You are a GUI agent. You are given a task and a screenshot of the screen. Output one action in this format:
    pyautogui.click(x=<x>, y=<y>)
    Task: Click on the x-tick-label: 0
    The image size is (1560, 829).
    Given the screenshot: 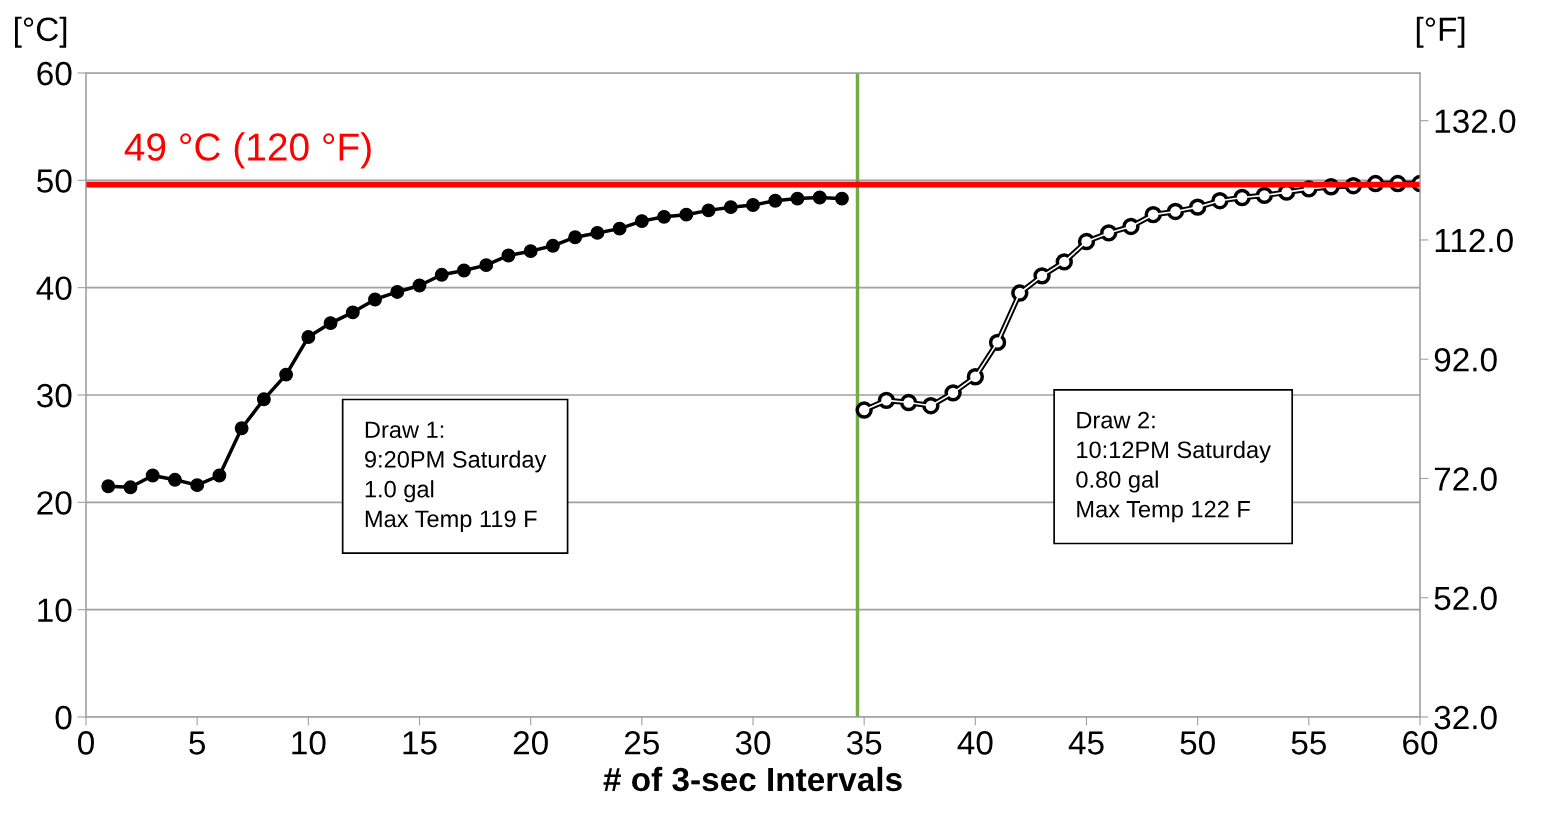 What is the action you would take?
    pyautogui.click(x=86, y=743)
    